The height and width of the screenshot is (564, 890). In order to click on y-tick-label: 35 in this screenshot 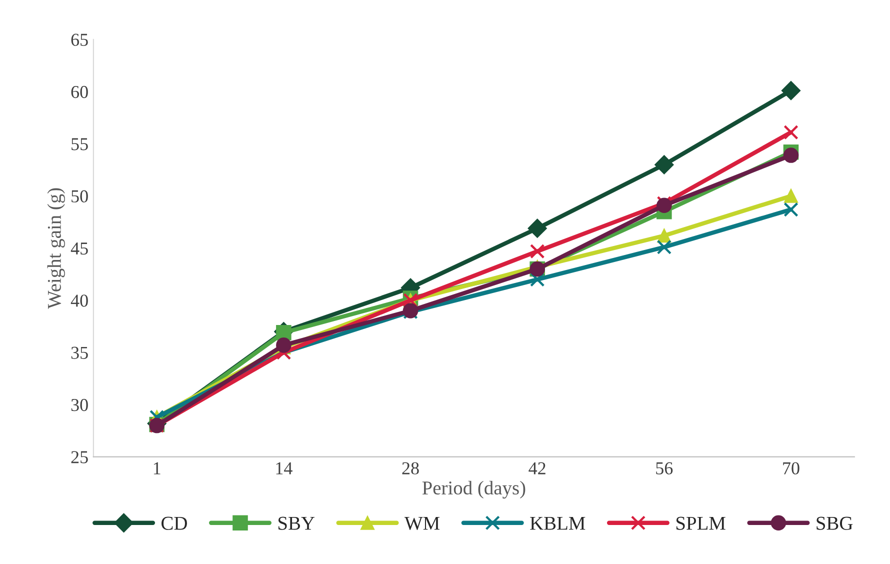, I will do `click(79, 352)`.